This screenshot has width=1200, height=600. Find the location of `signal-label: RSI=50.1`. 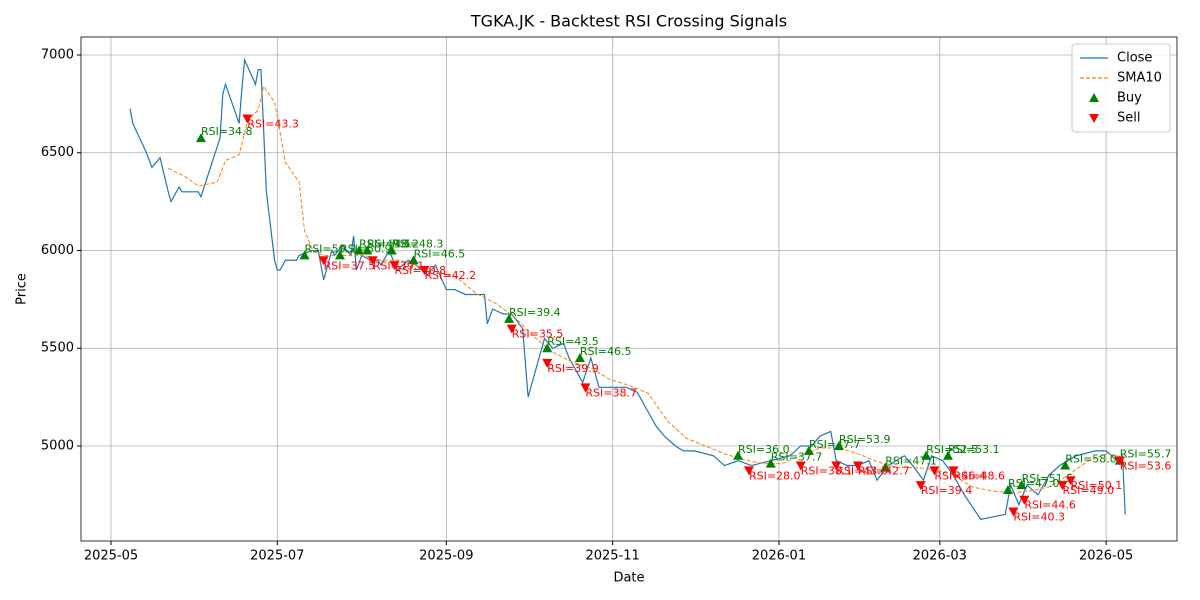

signal-label: RSI=50.1 is located at coordinates (1097, 485).